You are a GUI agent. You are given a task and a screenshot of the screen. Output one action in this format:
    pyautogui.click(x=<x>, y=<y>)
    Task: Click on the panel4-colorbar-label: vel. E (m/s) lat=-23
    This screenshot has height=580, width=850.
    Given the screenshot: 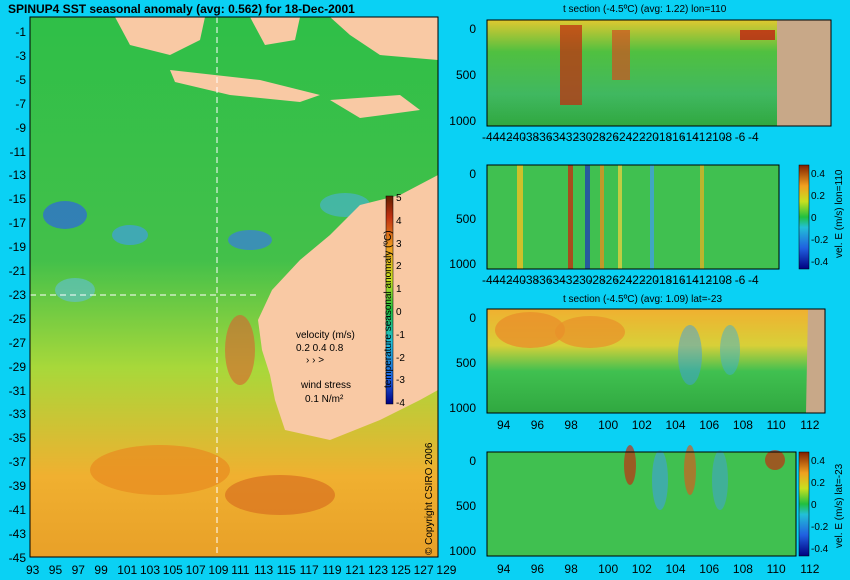 What is the action you would take?
    pyautogui.click(x=839, y=505)
    